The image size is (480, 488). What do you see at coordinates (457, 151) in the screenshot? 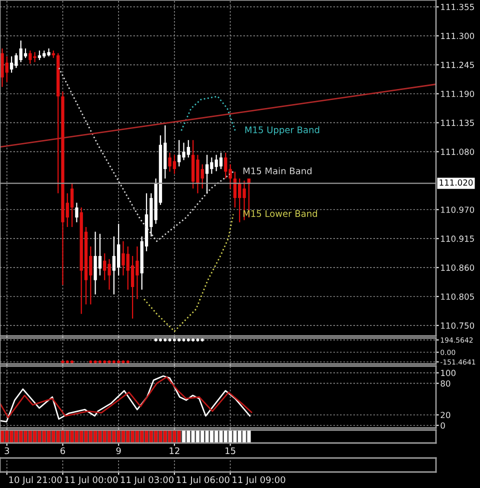
I see `y-tick-label: 111.080` at bounding box center [457, 151].